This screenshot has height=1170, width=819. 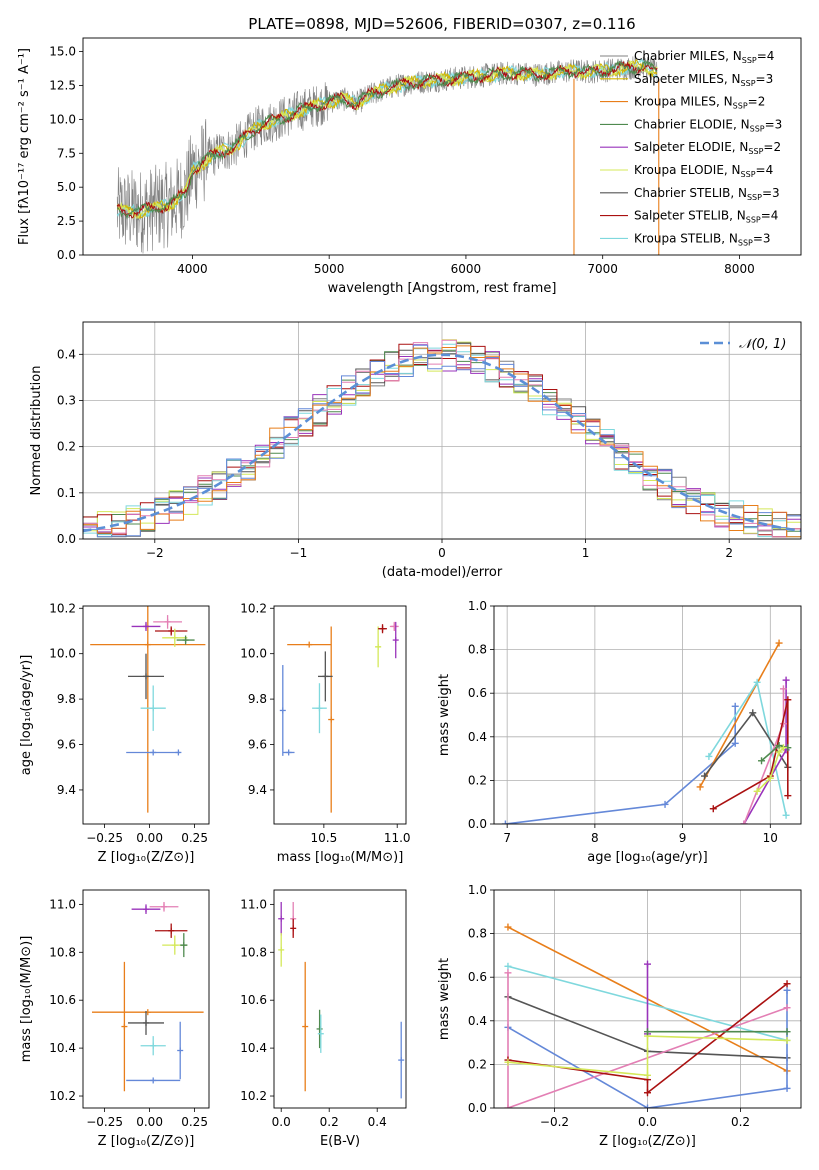 What do you see at coordinates (704, 57) in the screenshot?
I see `legend-label: Chabrier MILES, NSSP=4` at bounding box center [704, 57].